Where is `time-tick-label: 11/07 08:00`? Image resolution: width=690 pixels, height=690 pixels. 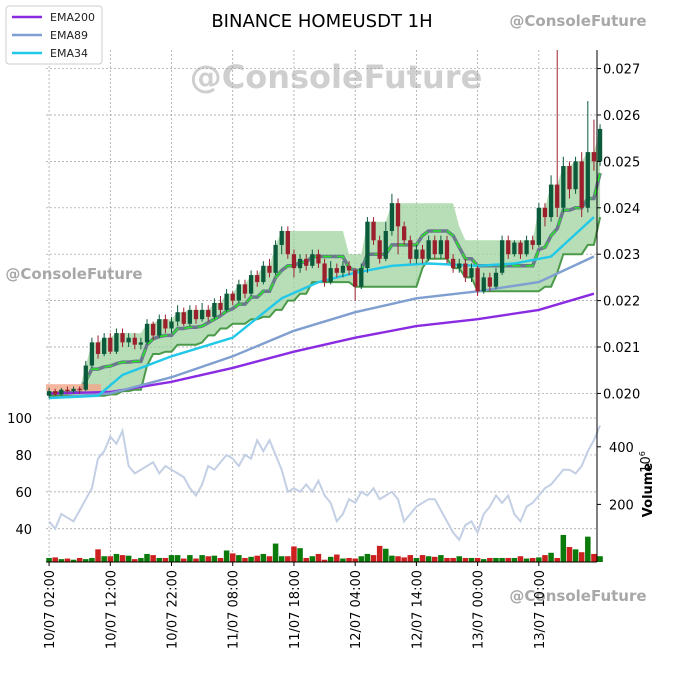 time-tick-label: 11/07 08:00 is located at coordinates (234, 609).